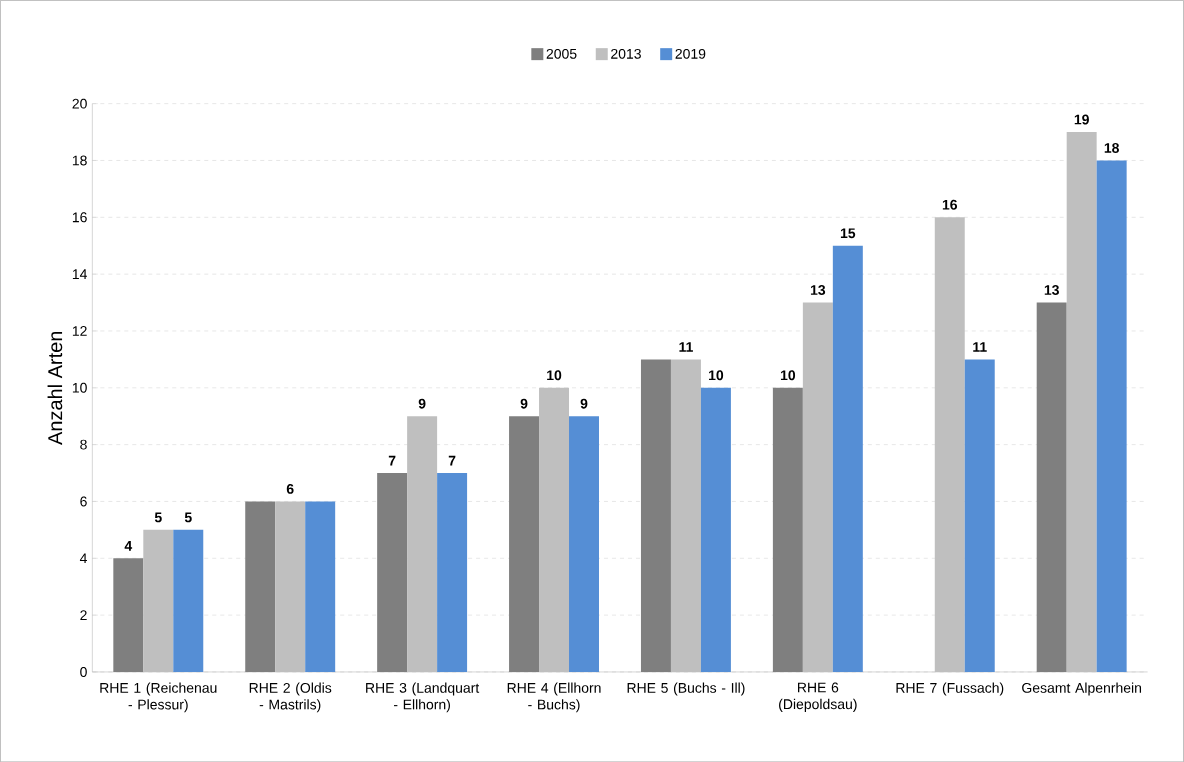 The image size is (1184, 762). Describe the element at coordinates (79, 160) in the screenshot. I see `y-tick-label: 18` at that location.